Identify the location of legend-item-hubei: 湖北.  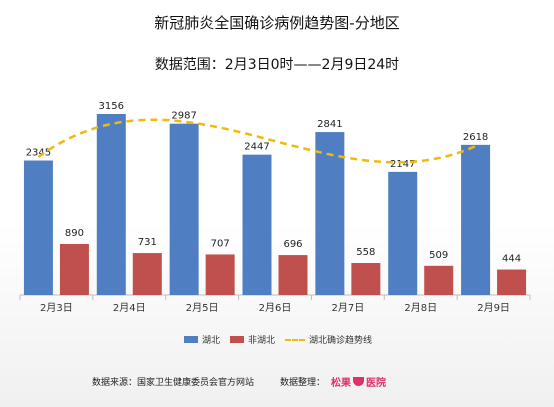
(202, 339).